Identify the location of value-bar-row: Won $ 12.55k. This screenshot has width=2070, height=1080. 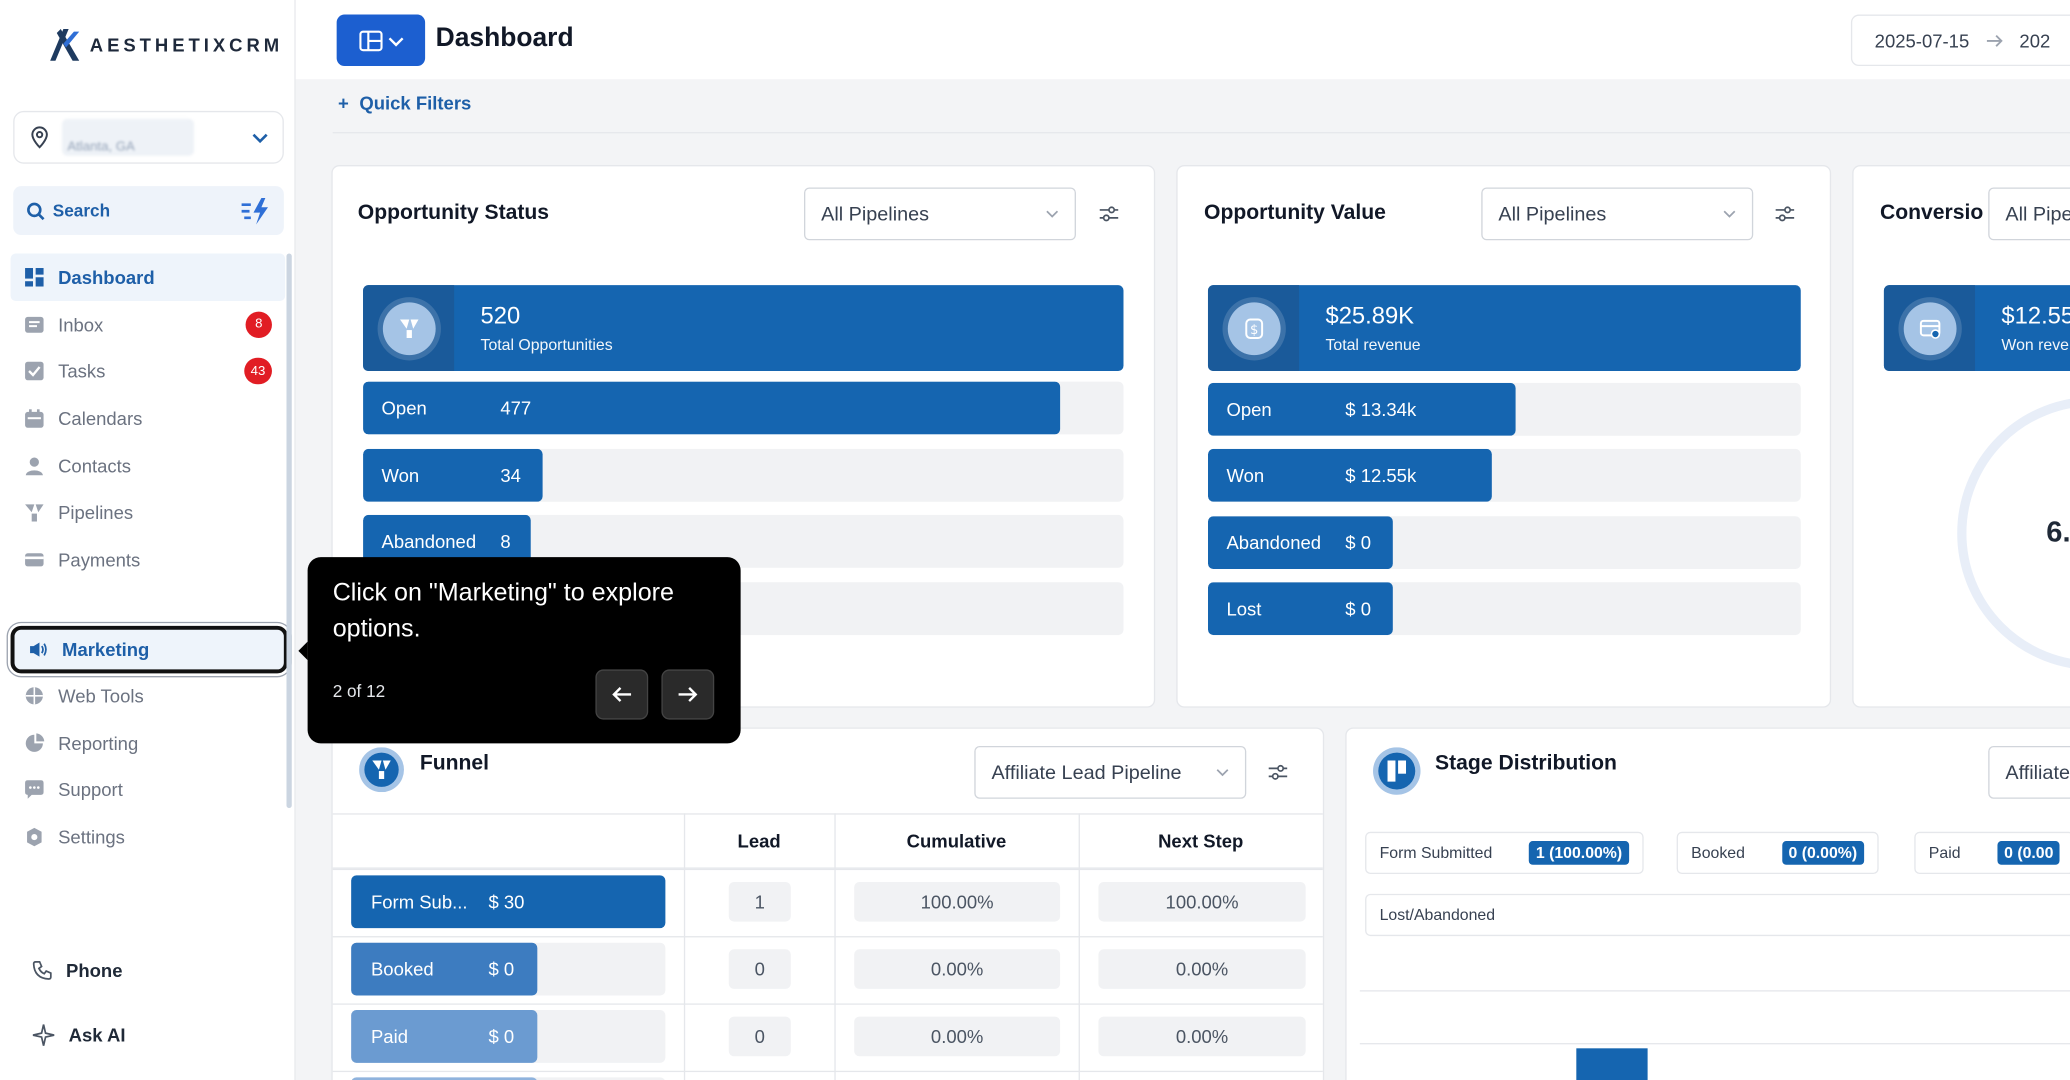
(1504, 475).